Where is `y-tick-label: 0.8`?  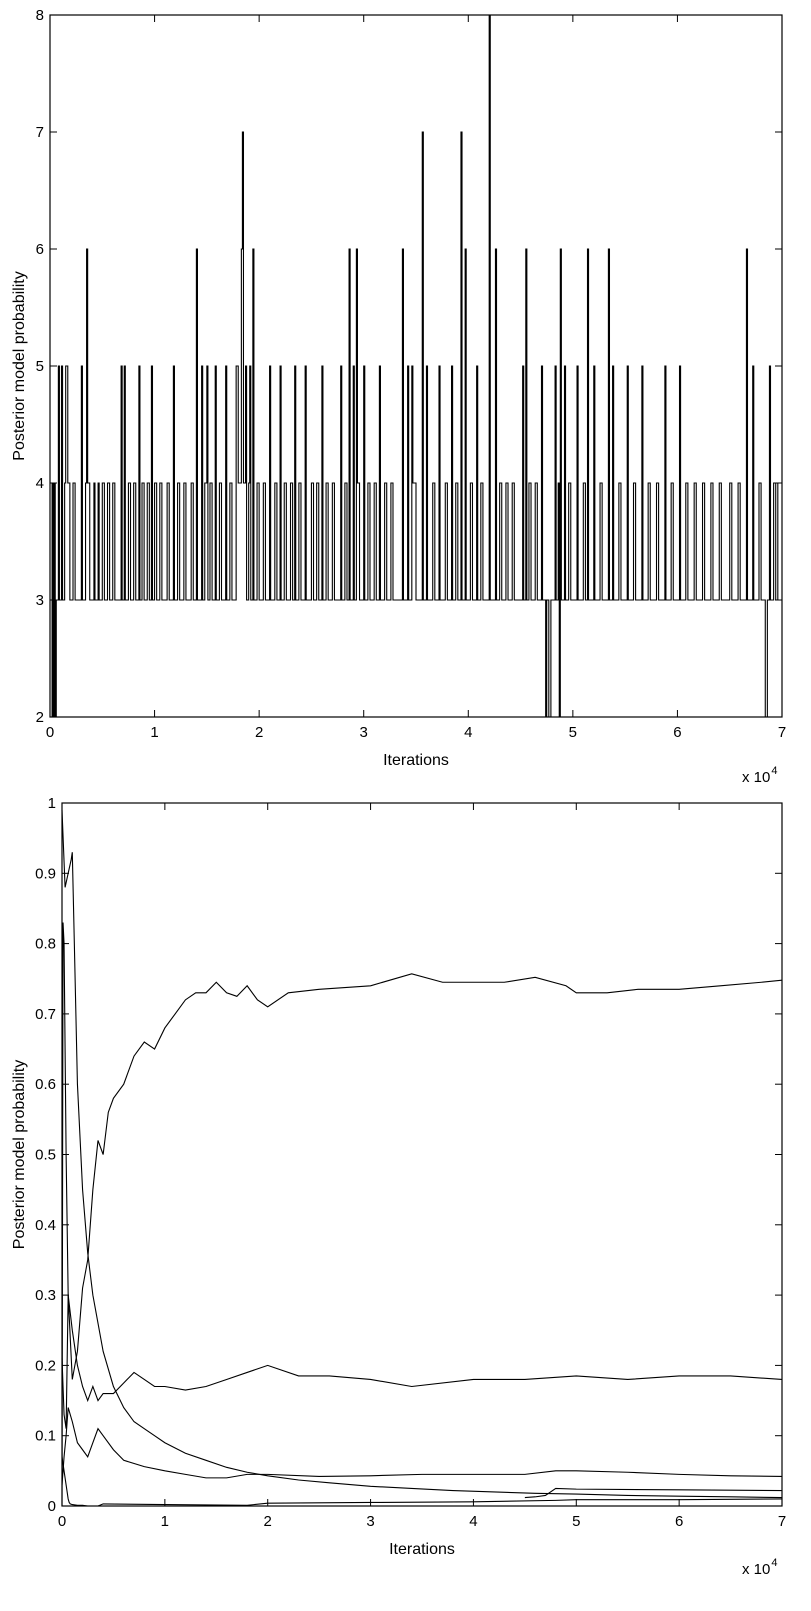
y-tick-label: 0.8 is located at coordinates (45, 944).